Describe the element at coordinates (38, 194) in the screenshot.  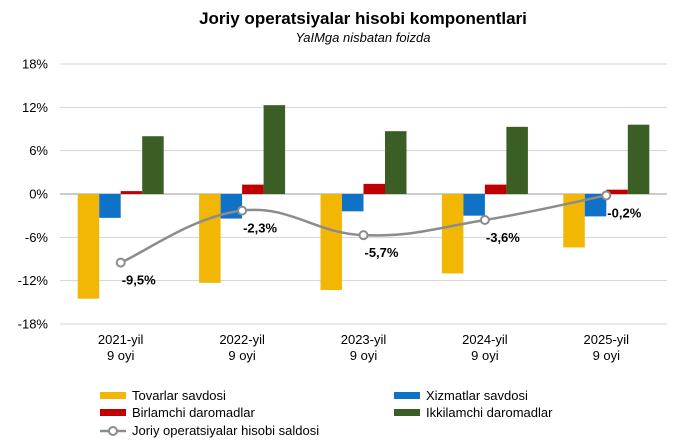
I see `y-tick-label: 0%` at that location.